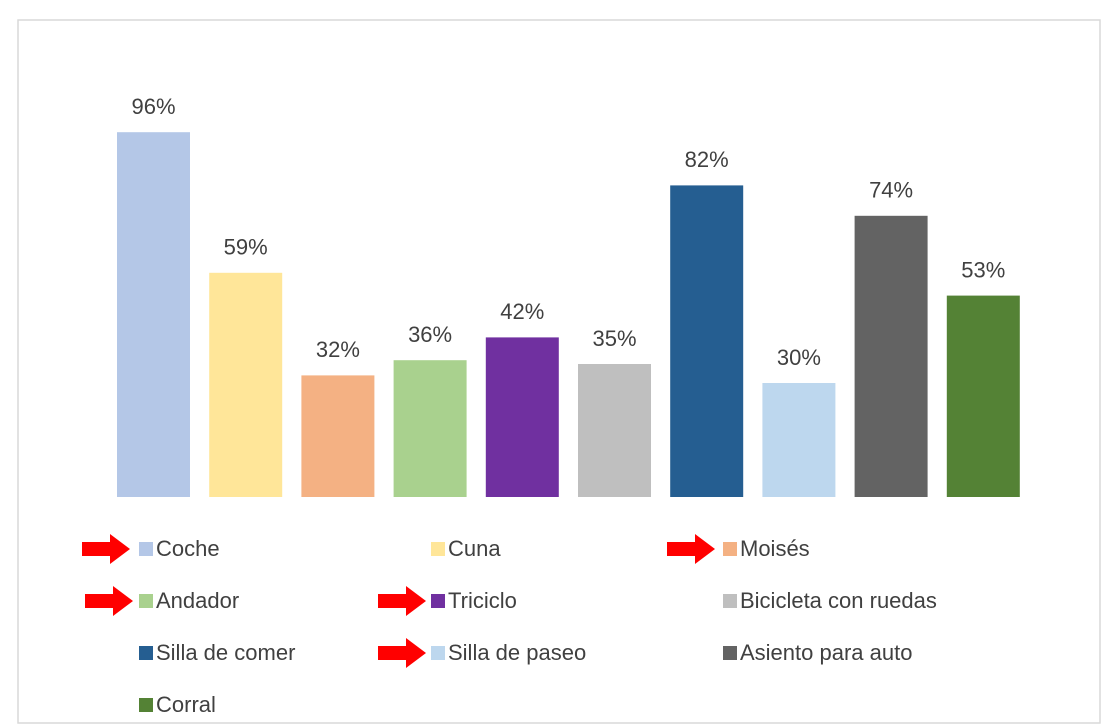 The image size is (1118, 724). I want to click on data-label: 35%, so click(614, 338).